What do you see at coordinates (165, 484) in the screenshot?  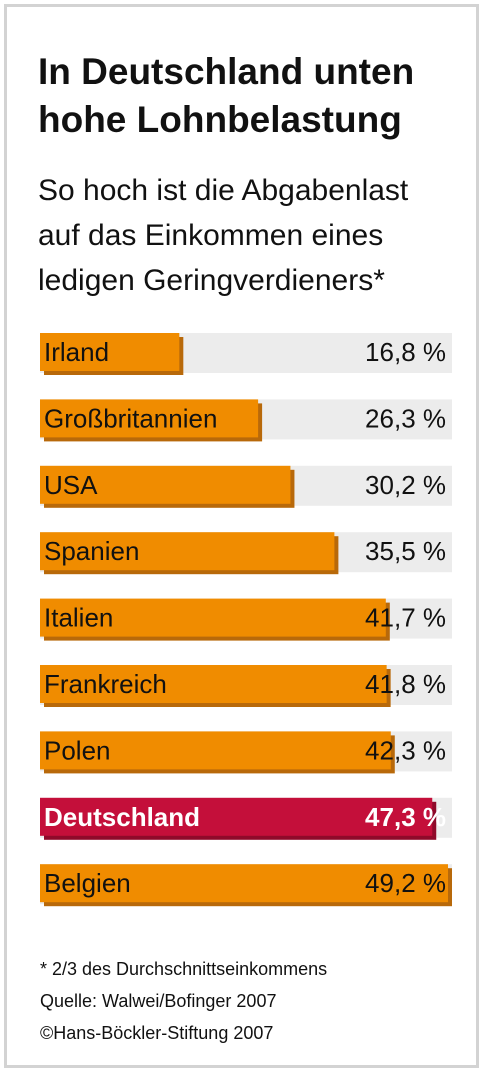 I see `bar-usa` at bounding box center [165, 484].